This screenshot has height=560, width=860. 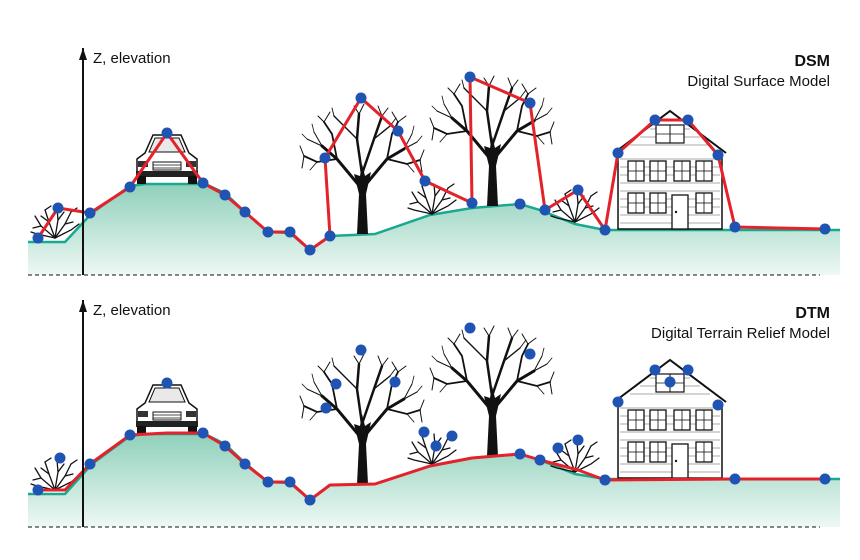 I want to click on dsm-subtitle: Digital Surface Model, so click(x=758, y=81).